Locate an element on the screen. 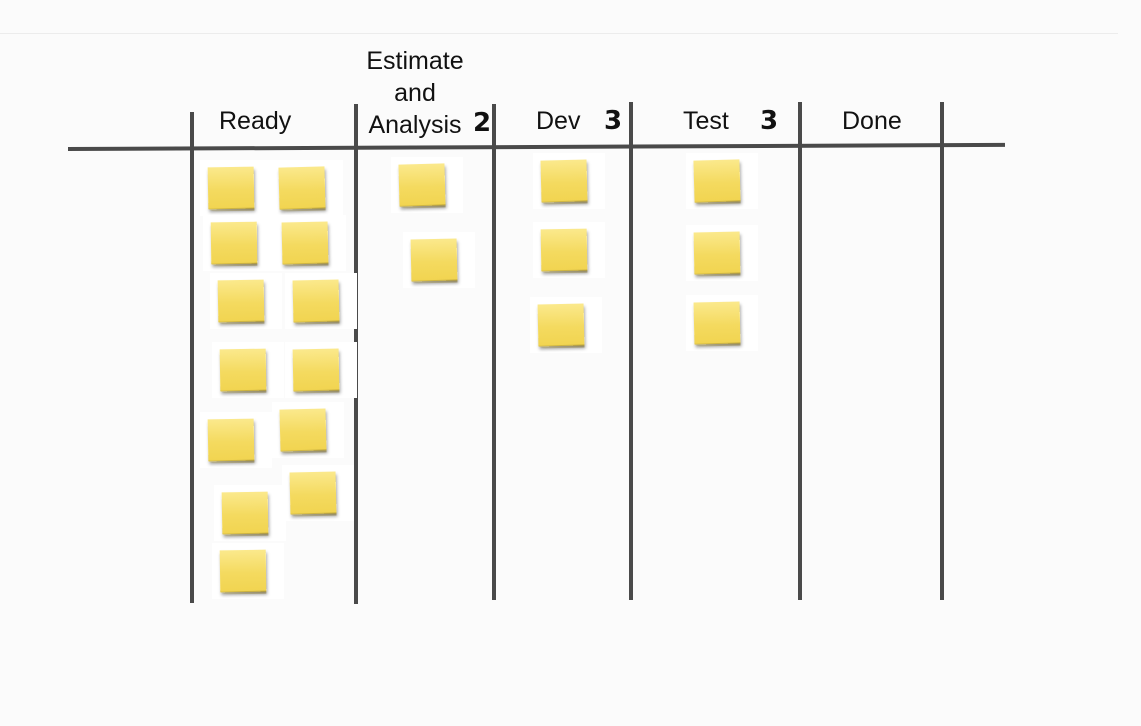 Image resolution: width=1141 pixels, height=726 pixels. column-title-line: and is located at coordinates (415, 93).